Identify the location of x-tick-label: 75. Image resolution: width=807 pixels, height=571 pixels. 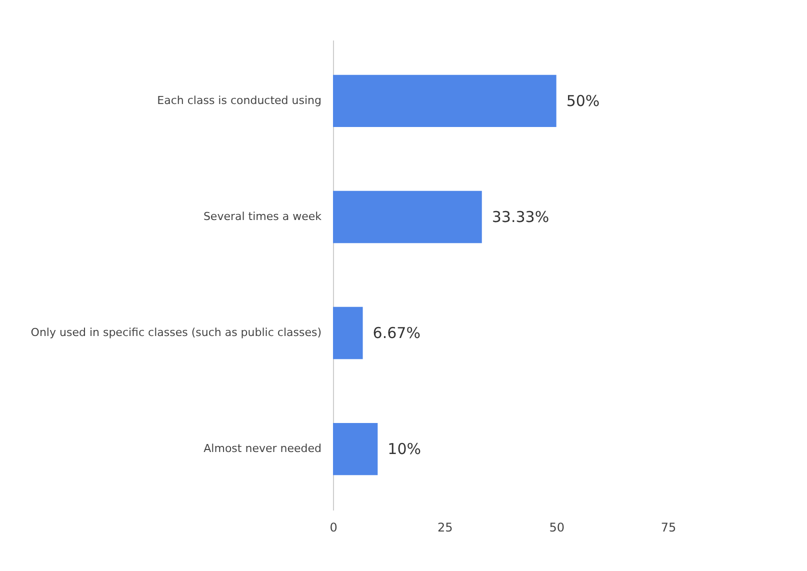
(668, 527).